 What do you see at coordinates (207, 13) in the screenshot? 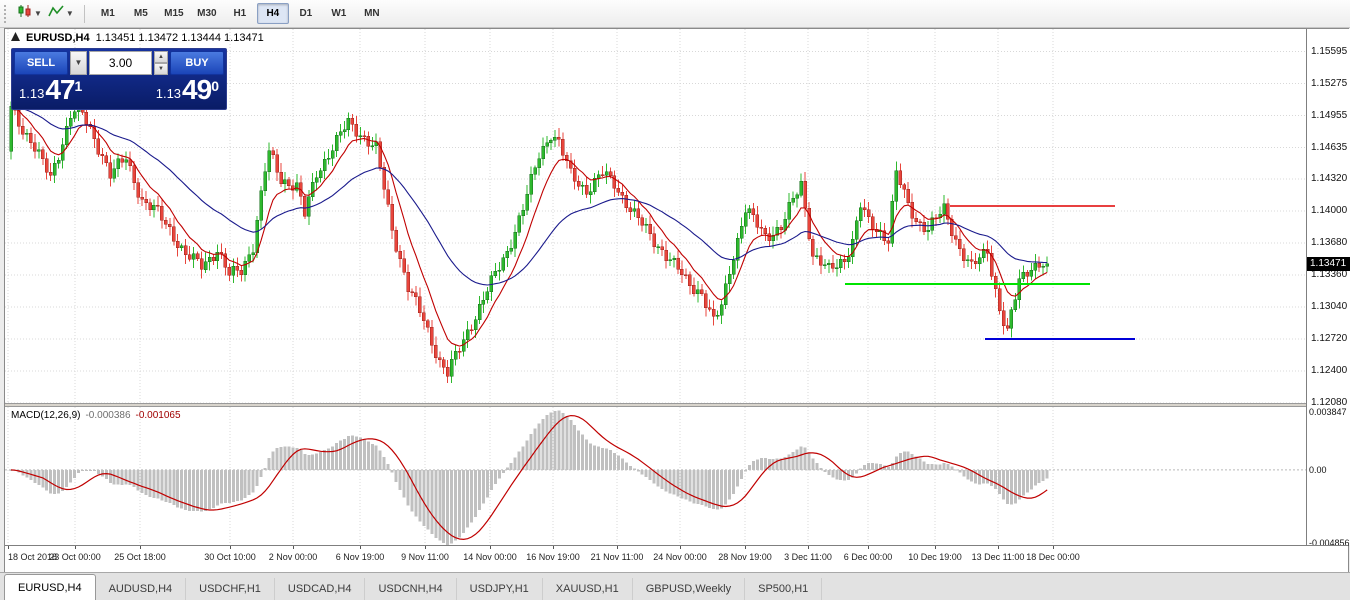
I see `timeframe-m30: M30` at bounding box center [207, 13].